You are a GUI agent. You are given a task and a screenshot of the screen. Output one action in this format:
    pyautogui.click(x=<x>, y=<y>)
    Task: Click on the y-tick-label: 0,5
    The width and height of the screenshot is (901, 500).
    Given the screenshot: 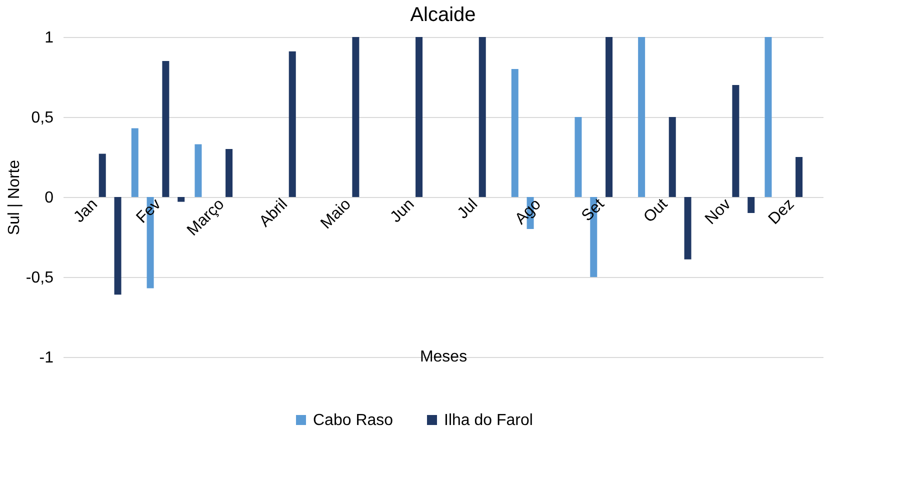 What is the action you would take?
    pyautogui.click(x=42, y=118)
    